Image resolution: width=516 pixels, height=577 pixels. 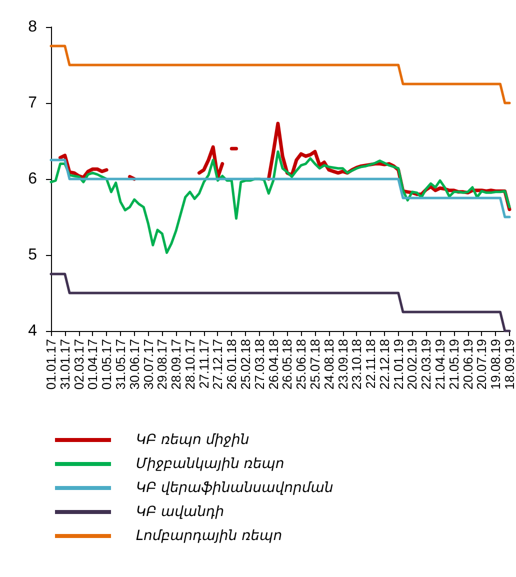 What do you see at coordinates (209, 536) in the screenshot?
I see `legend-label: Լոմբարդային ռեպո` at bounding box center [209, 536].